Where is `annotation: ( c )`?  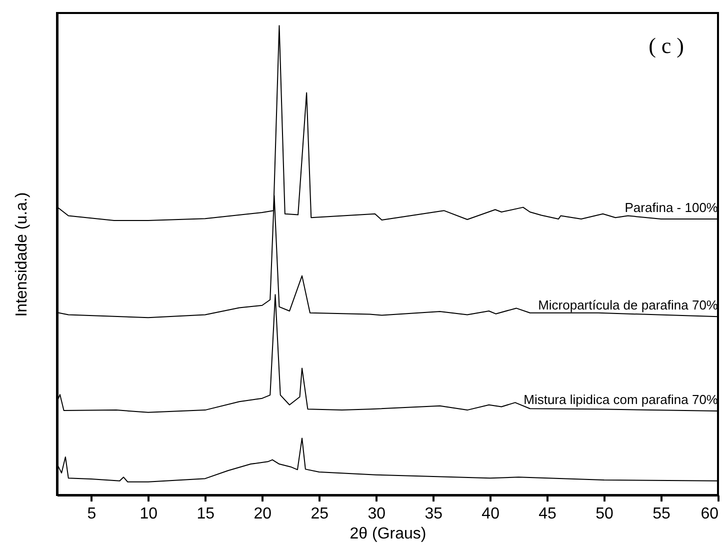
annotation: ( c ) is located at coordinates (666, 45).